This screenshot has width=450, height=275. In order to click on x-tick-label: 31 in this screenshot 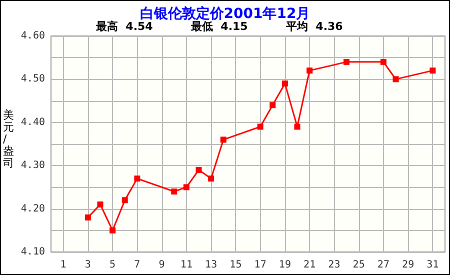, I will do `click(432, 265)`.